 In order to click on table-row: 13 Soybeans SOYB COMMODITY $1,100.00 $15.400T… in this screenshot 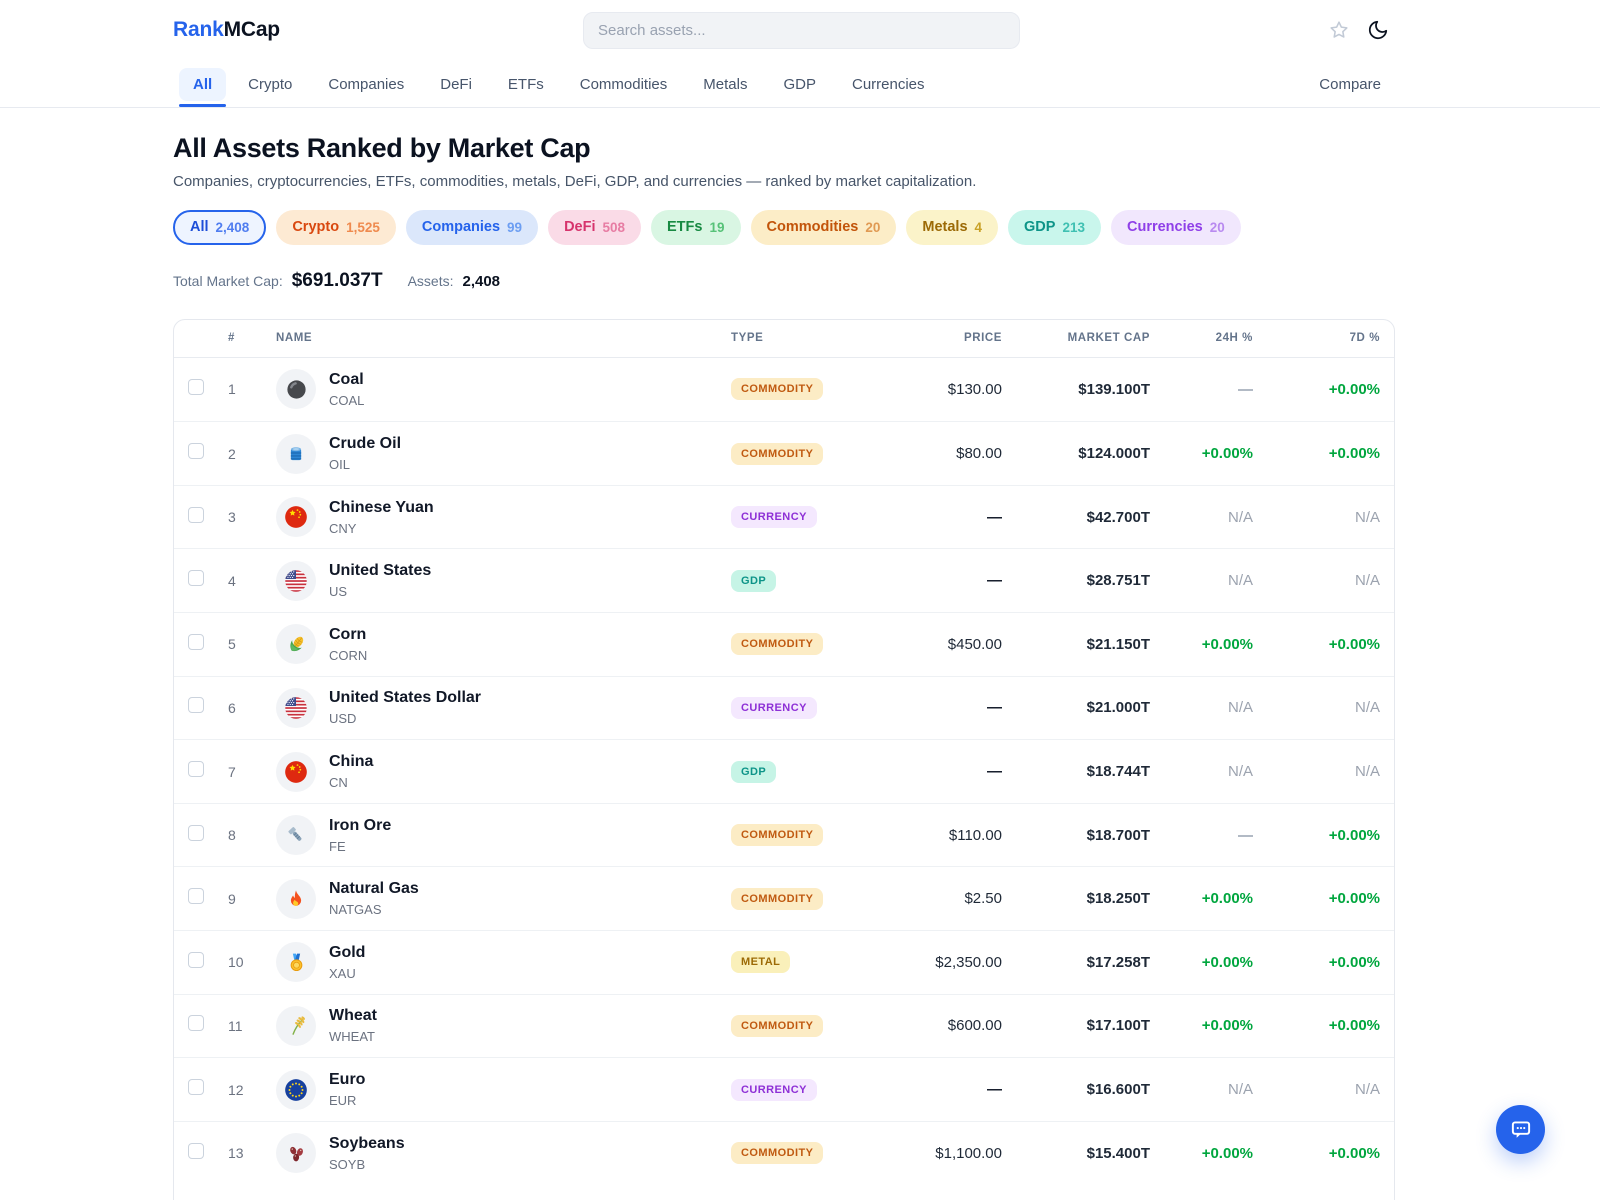, I will do `click(784, 1152)`.